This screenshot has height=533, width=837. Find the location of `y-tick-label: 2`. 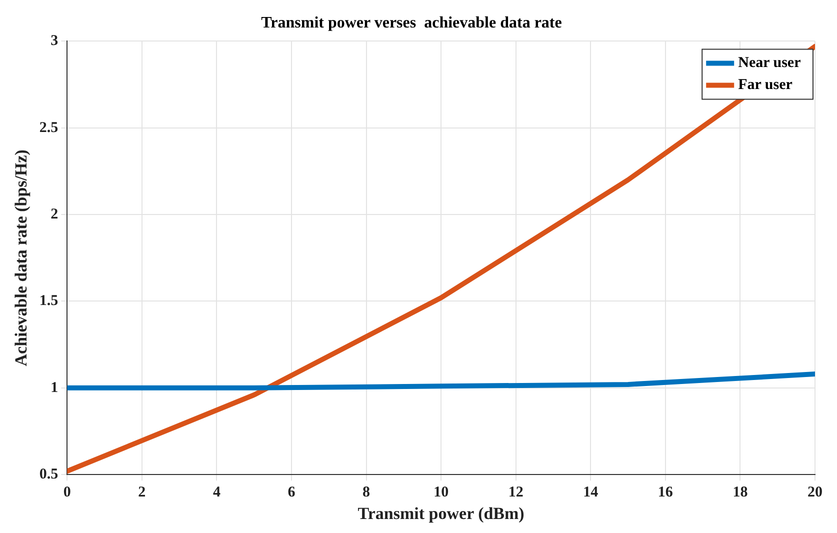

y-tick-label: 2 is located at coordinates (54, 214).